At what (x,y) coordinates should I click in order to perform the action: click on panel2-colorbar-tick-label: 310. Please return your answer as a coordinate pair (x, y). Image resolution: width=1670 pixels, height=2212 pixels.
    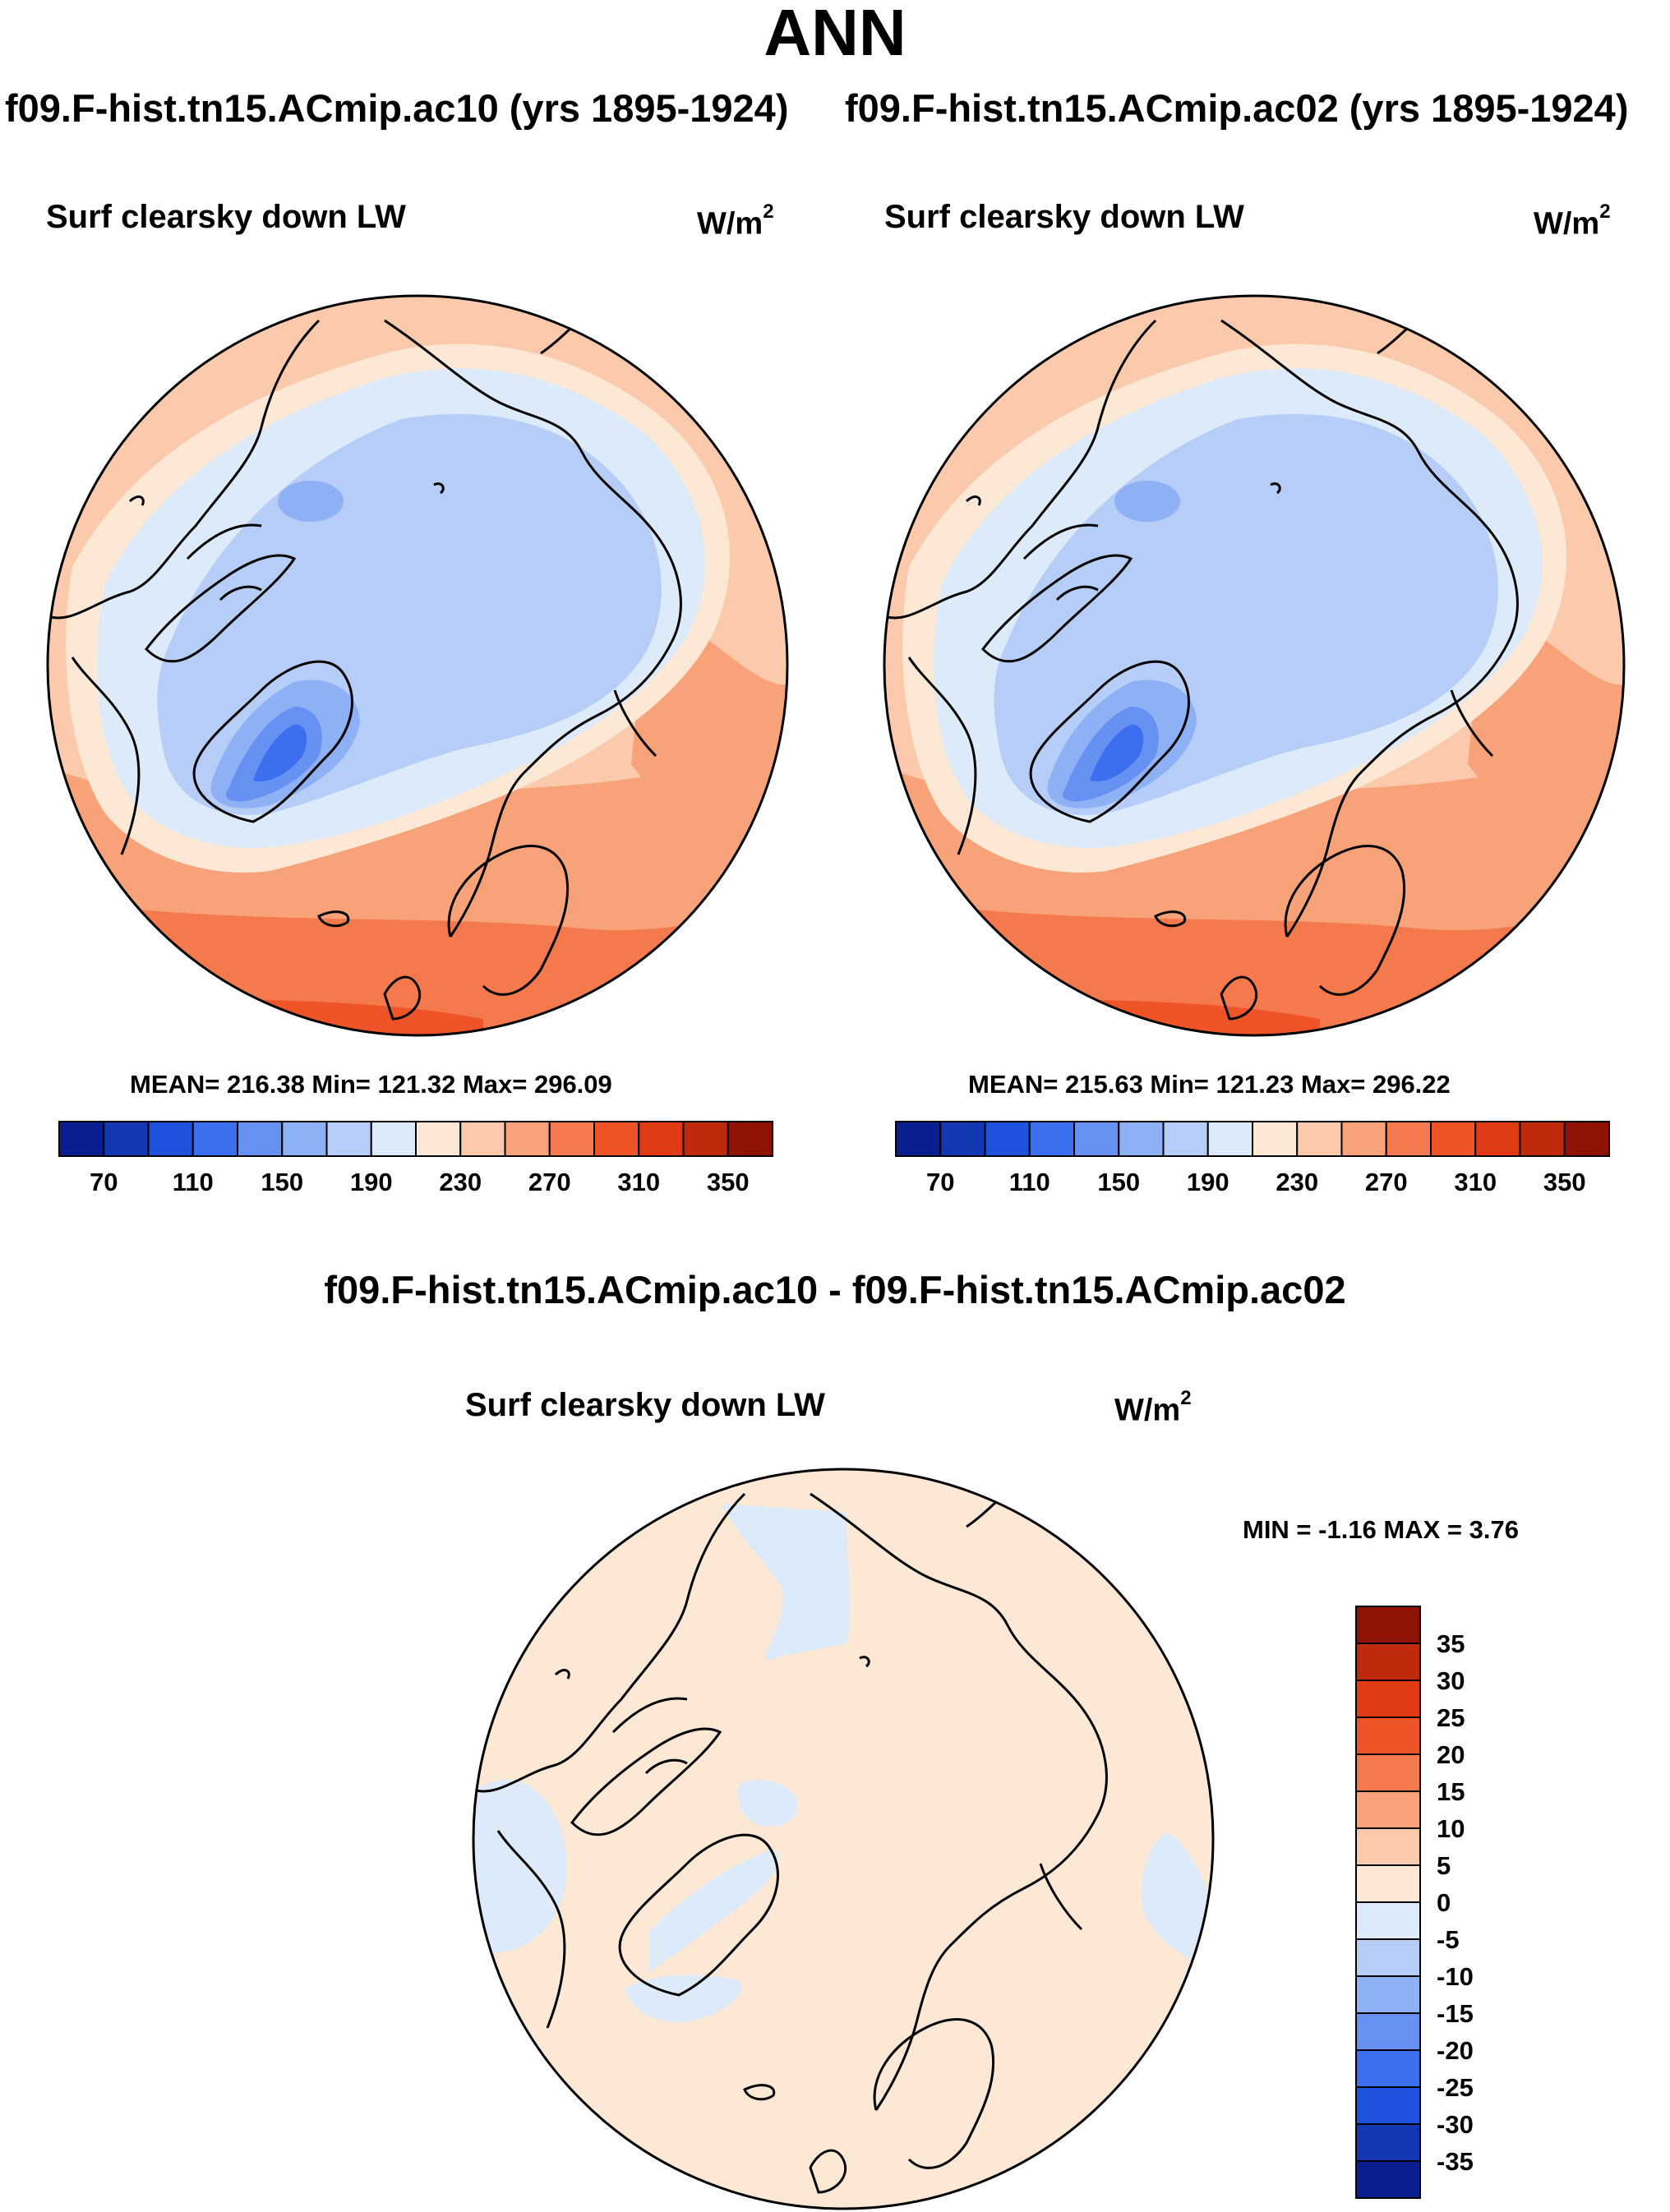
    Looking at the image, I should click on (1475, 1182).